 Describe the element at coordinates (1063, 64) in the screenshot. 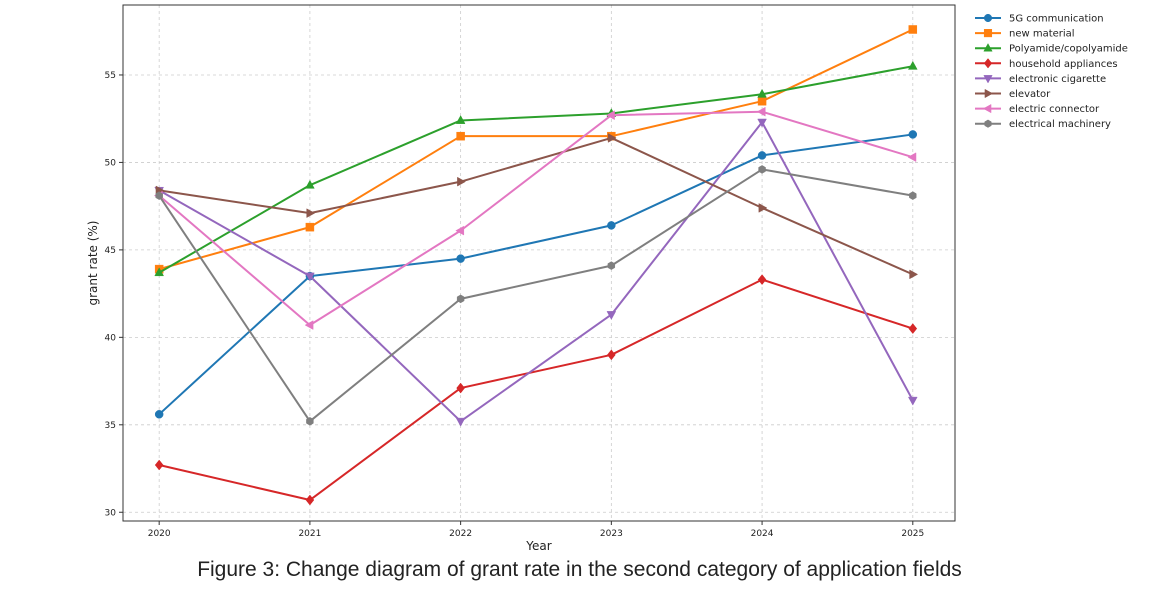

I see `legend-label: household appliances` at that location.